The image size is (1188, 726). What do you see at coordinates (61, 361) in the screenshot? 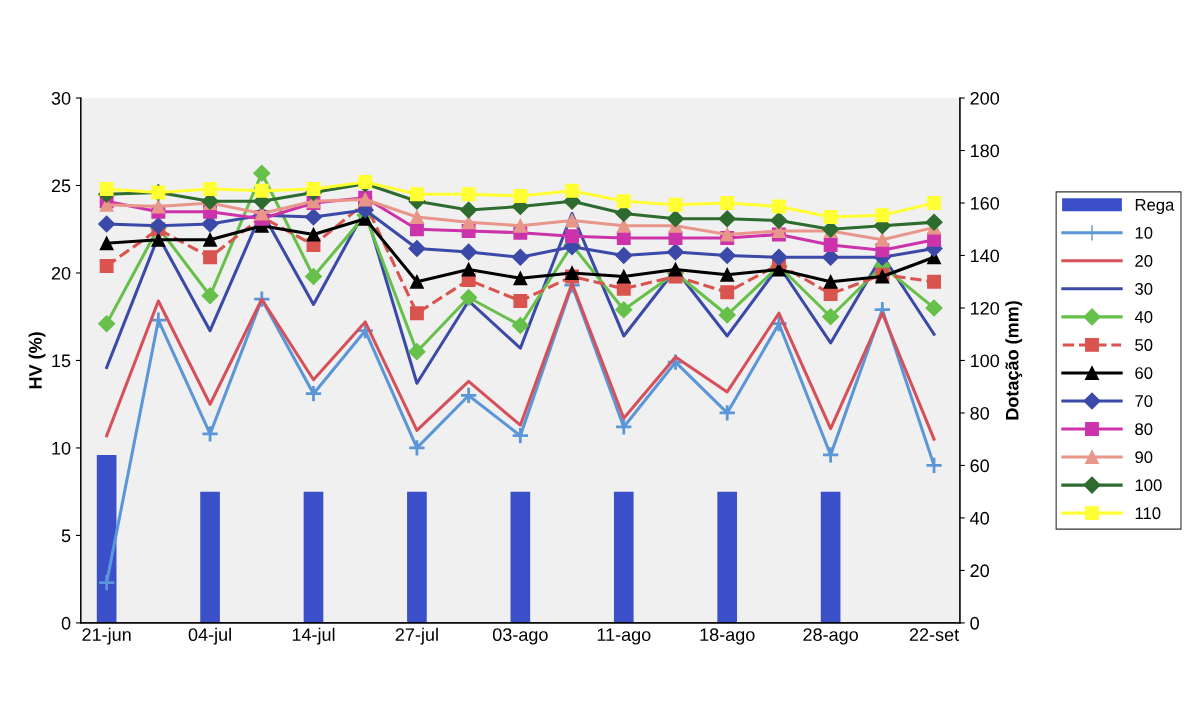
I see `y-tick-label: 15` at bounding box center [61, 361].